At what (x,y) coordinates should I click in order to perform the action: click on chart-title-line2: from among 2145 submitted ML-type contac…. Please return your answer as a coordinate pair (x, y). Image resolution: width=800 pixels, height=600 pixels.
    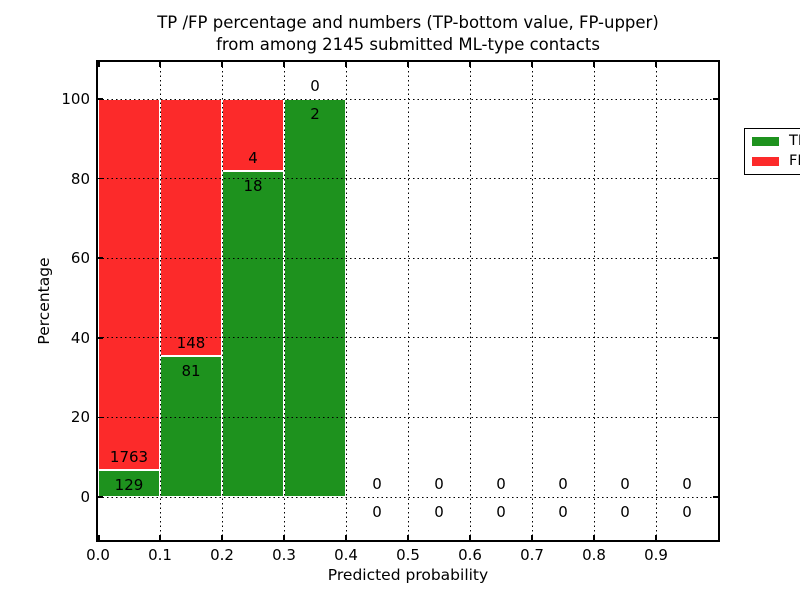
    Looking at the image, I should click on (408, 44).